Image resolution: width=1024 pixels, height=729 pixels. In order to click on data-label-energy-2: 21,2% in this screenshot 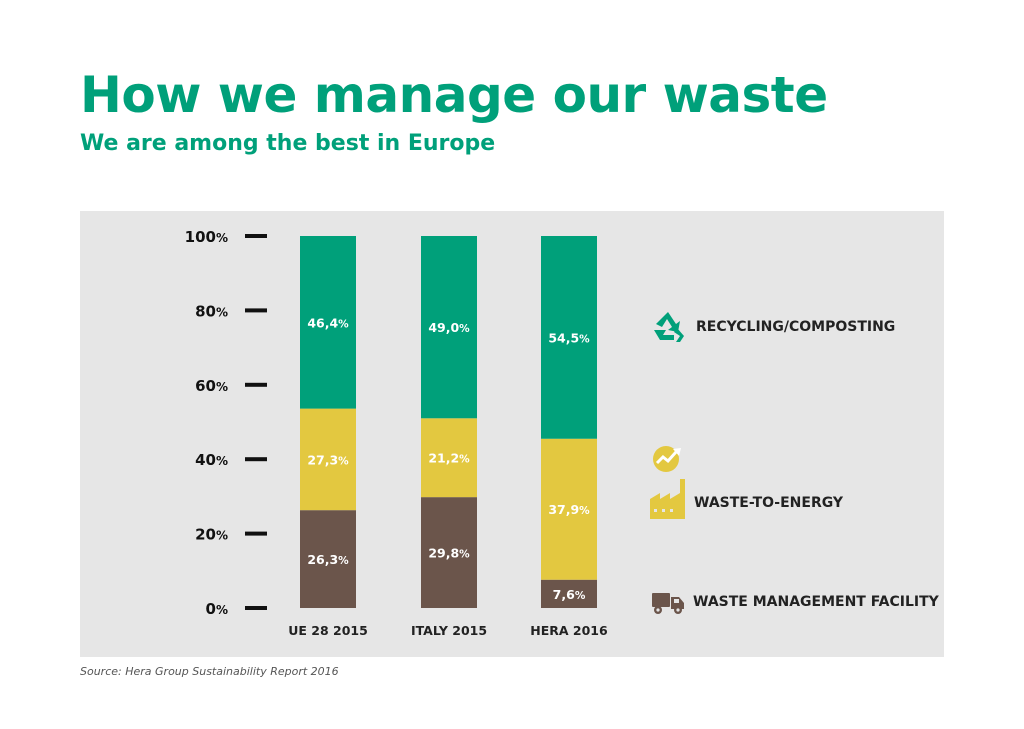, I will do `click(449, 458)`.